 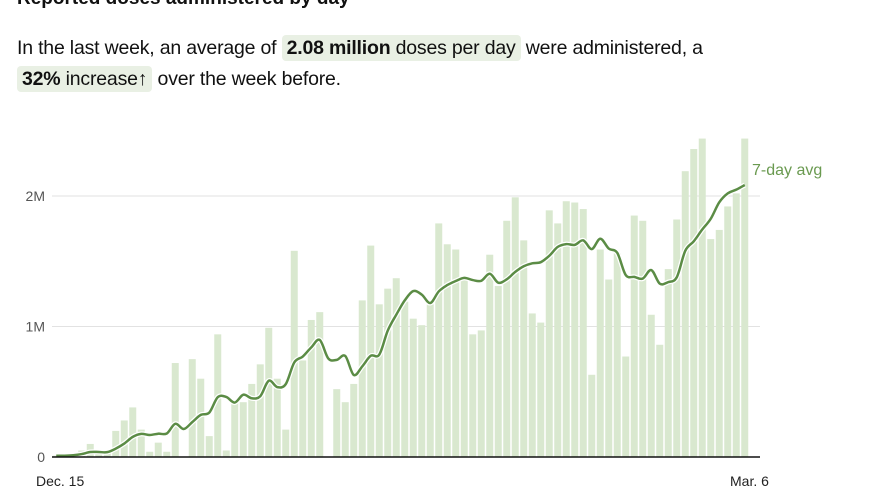 I want to click on change-word: increase, so click(x=101, y=79).